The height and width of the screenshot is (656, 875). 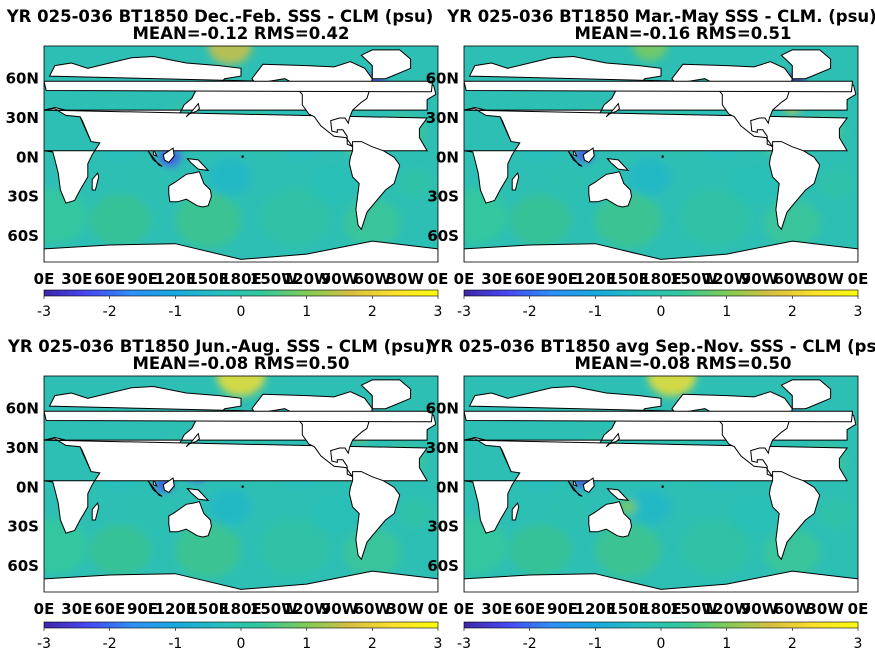 What do you see at coordinates (208, 279) in the screenshot?
I see `x-tick-label: 150E` at bounding box center [208, 279].